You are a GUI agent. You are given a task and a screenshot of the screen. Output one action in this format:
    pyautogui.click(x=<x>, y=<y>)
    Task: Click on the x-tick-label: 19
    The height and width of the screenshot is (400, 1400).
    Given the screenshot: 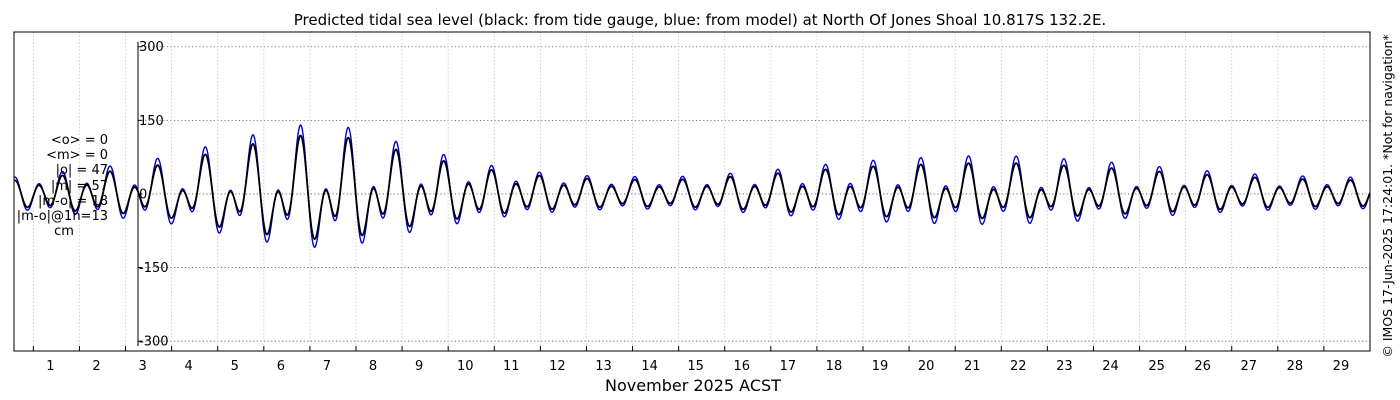 What is the action you would take?
    pyautogui.click(x=880, y=366)
    